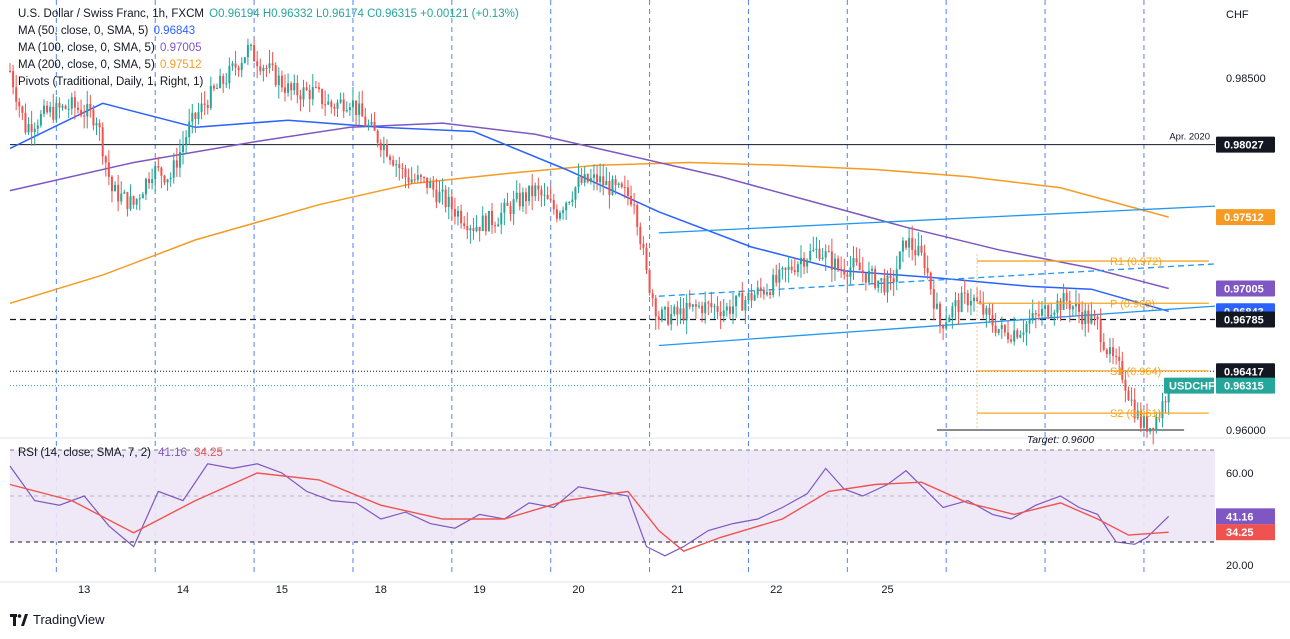  I want to click on ma200-label: MA (200, close, 0, SMA, 5), so click(86, 65).